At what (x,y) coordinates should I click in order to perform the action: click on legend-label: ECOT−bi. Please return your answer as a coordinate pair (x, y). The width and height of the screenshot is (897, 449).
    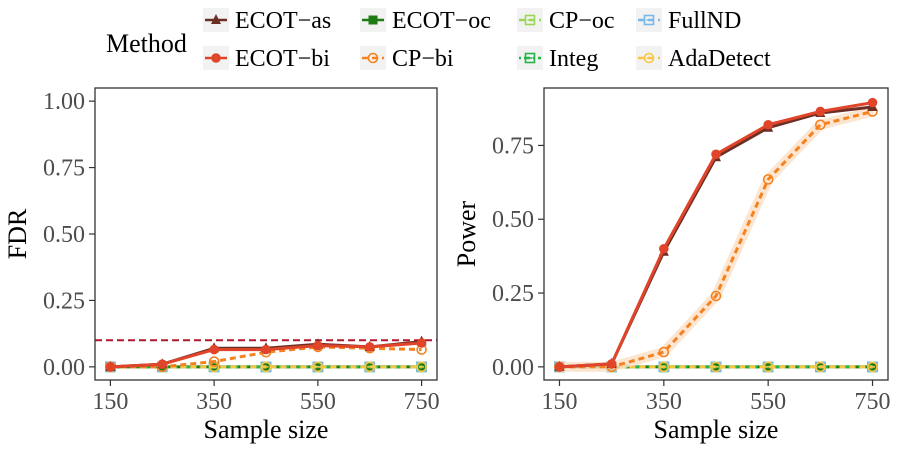
    Looking at the image, I should click on (282, 59).